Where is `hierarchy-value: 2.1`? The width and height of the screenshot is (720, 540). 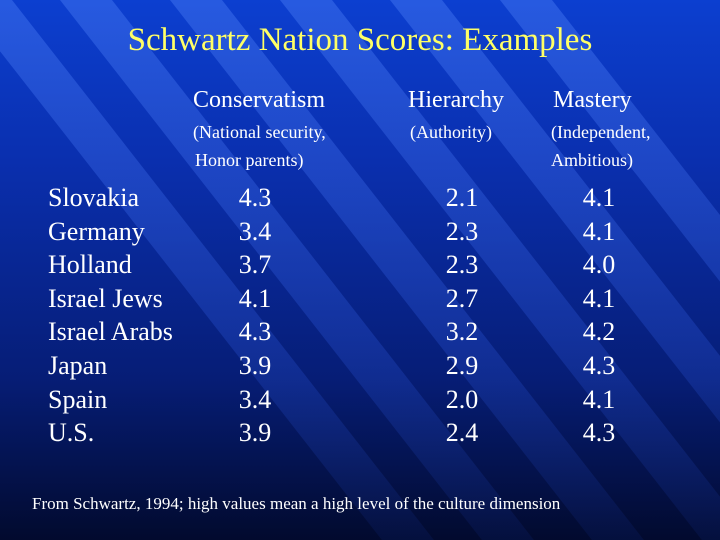 hierarchy-value: 2.1 is located at coordinates (462, 197).